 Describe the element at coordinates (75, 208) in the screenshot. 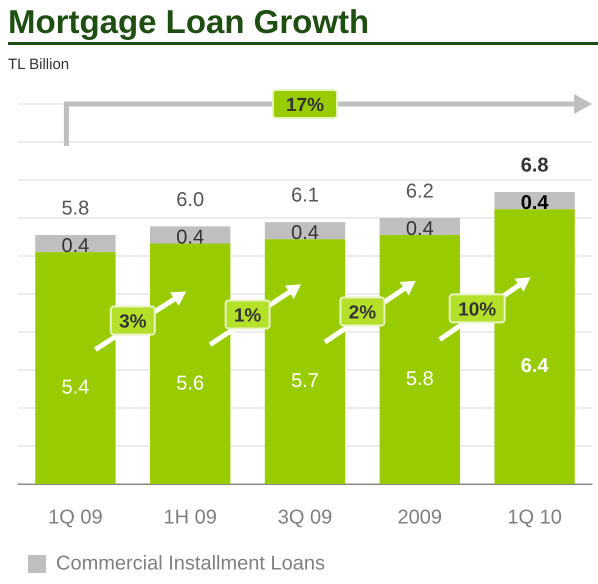

I see `total-label: 5.8` at that location.